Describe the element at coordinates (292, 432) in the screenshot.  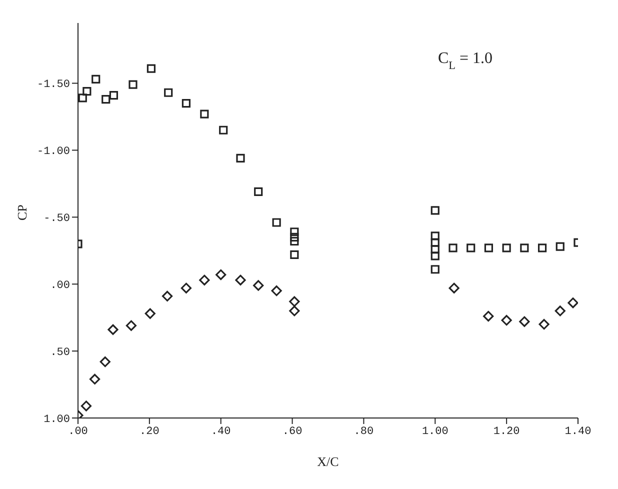
I see `x-tick-label: .60` at that location.